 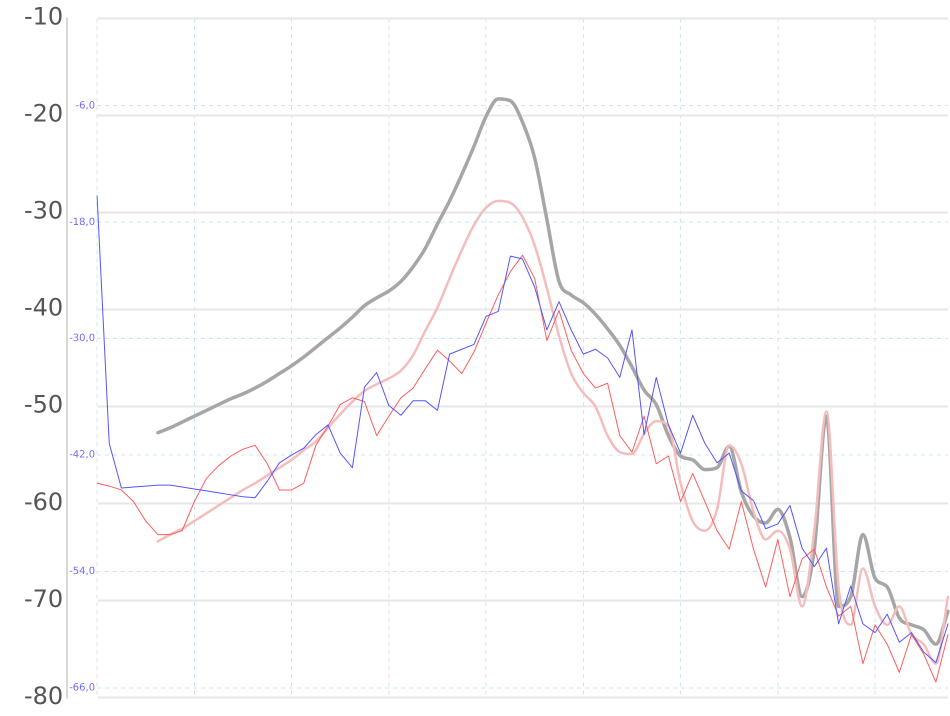 I want to click on y-tick-label: -60, so click(x=44, y=502).